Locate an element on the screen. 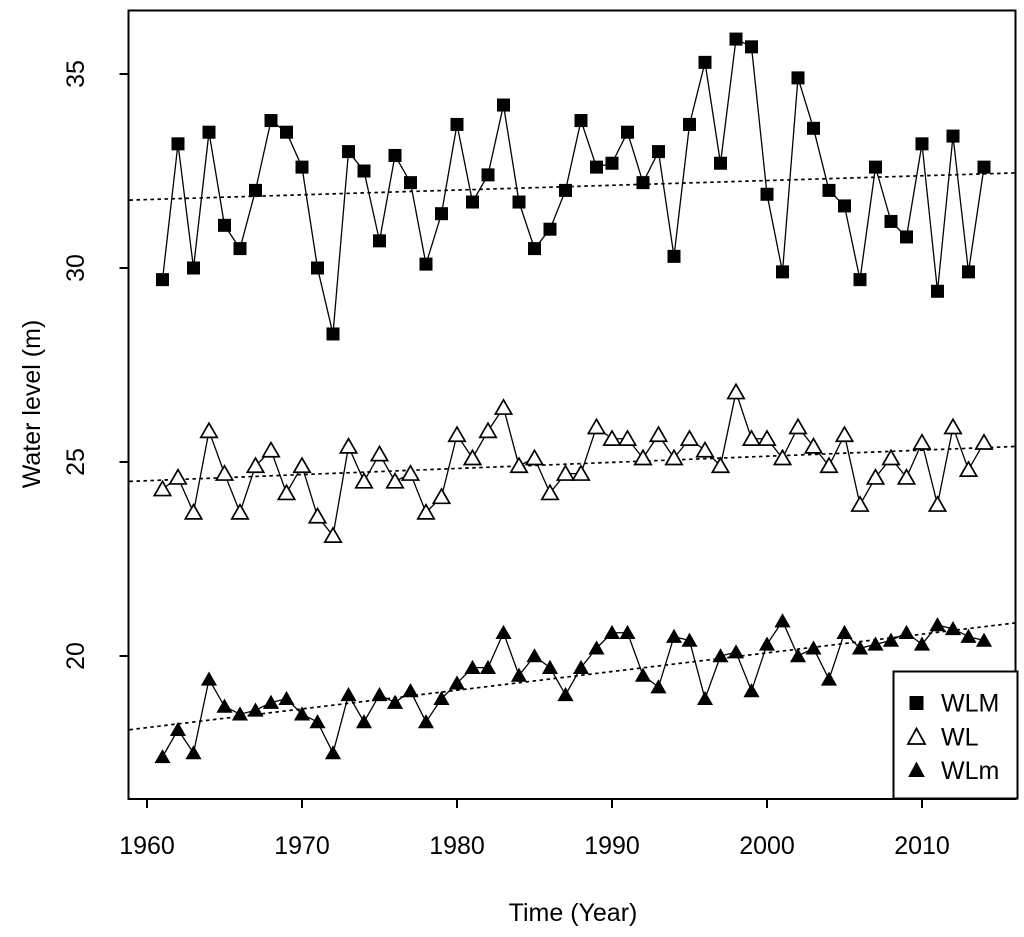 The height and width of the screenshot is (937, 1024). legend-label-wlm: WLM is located at coordinates (970, 704).